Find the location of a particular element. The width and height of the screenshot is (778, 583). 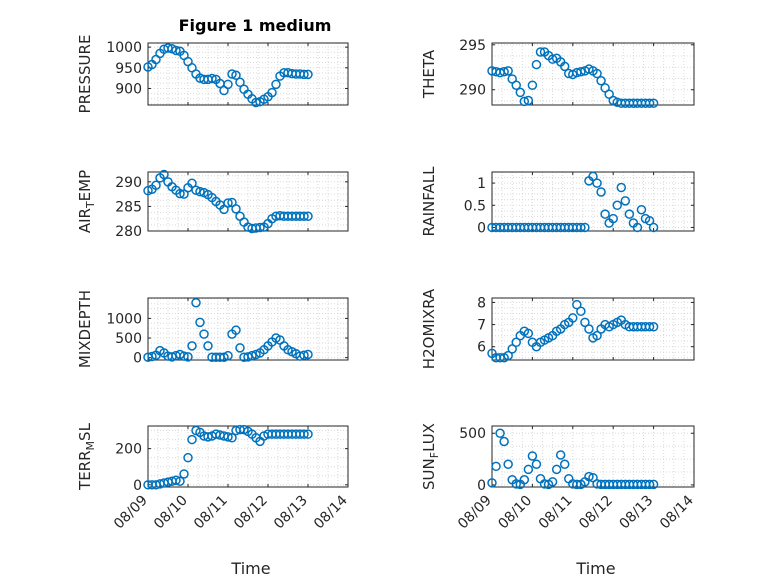

y-tick-label: 200 is located at coordinates (128, 450).